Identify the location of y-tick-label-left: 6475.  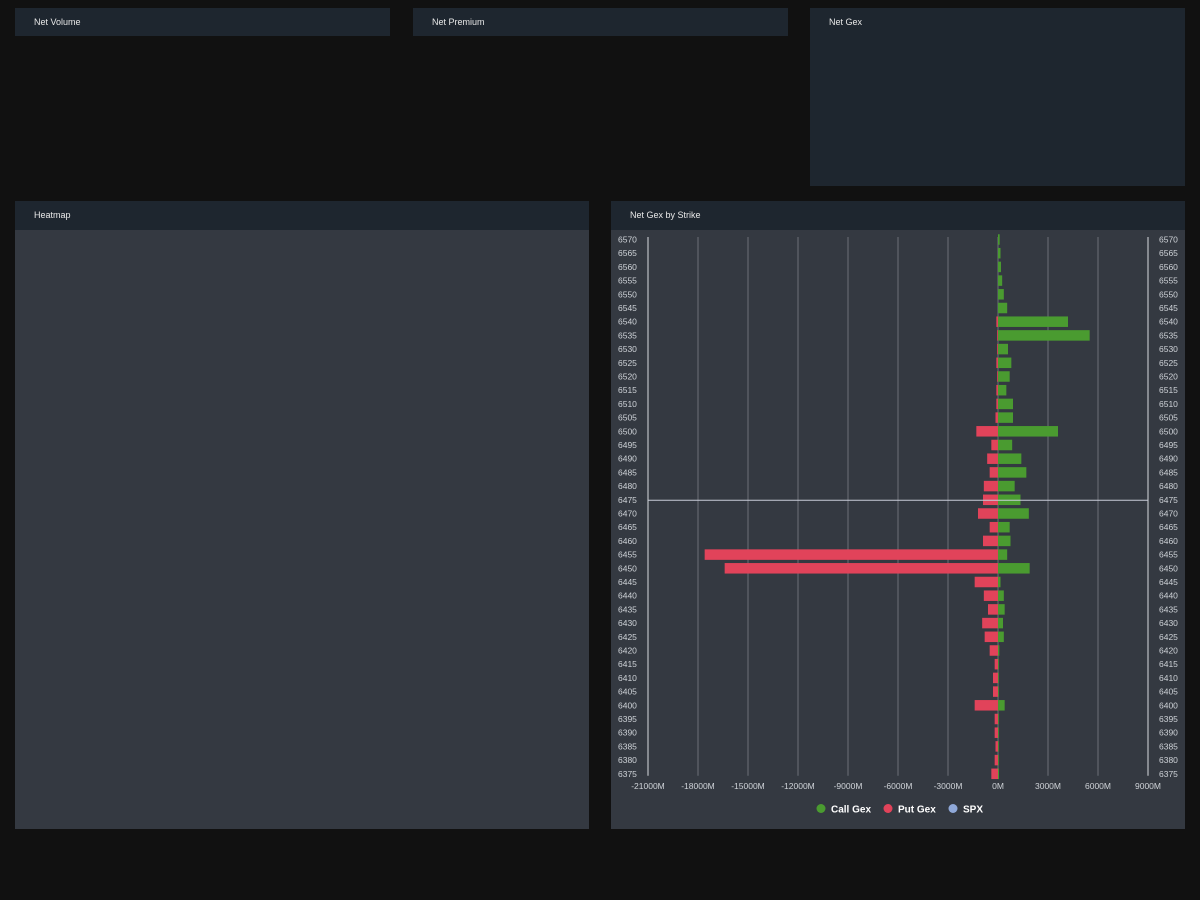
(627, 500).